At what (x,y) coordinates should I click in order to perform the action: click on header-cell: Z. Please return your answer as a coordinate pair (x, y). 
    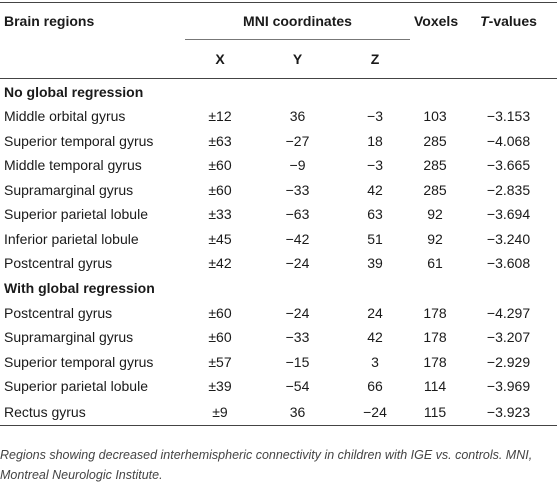
    Looking at the image, I should click on (375, 59).